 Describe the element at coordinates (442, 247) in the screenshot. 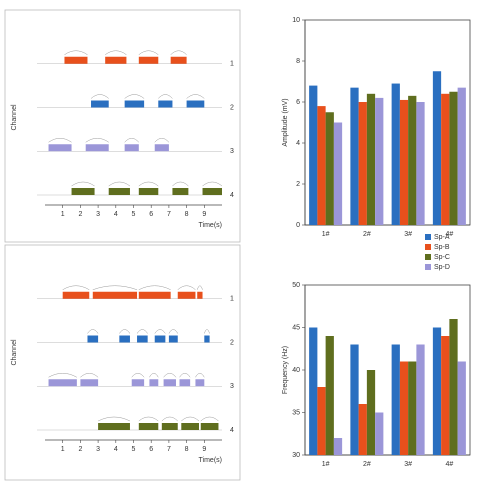

I see `legend-label: Sp-B` at that location.